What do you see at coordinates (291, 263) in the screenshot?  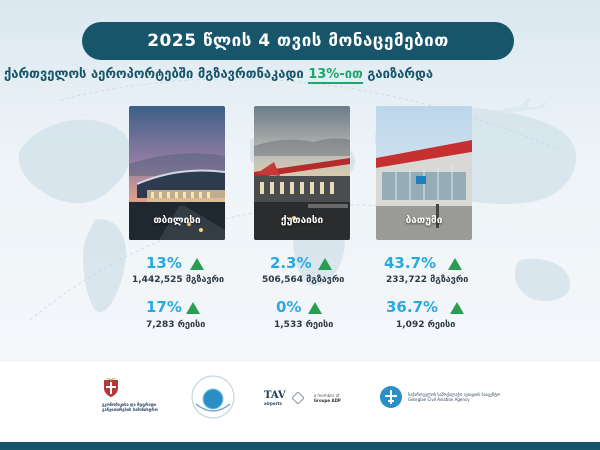 I see `passenger-growth-kutaisi: 2.3%` at bounding box center [291, 263].